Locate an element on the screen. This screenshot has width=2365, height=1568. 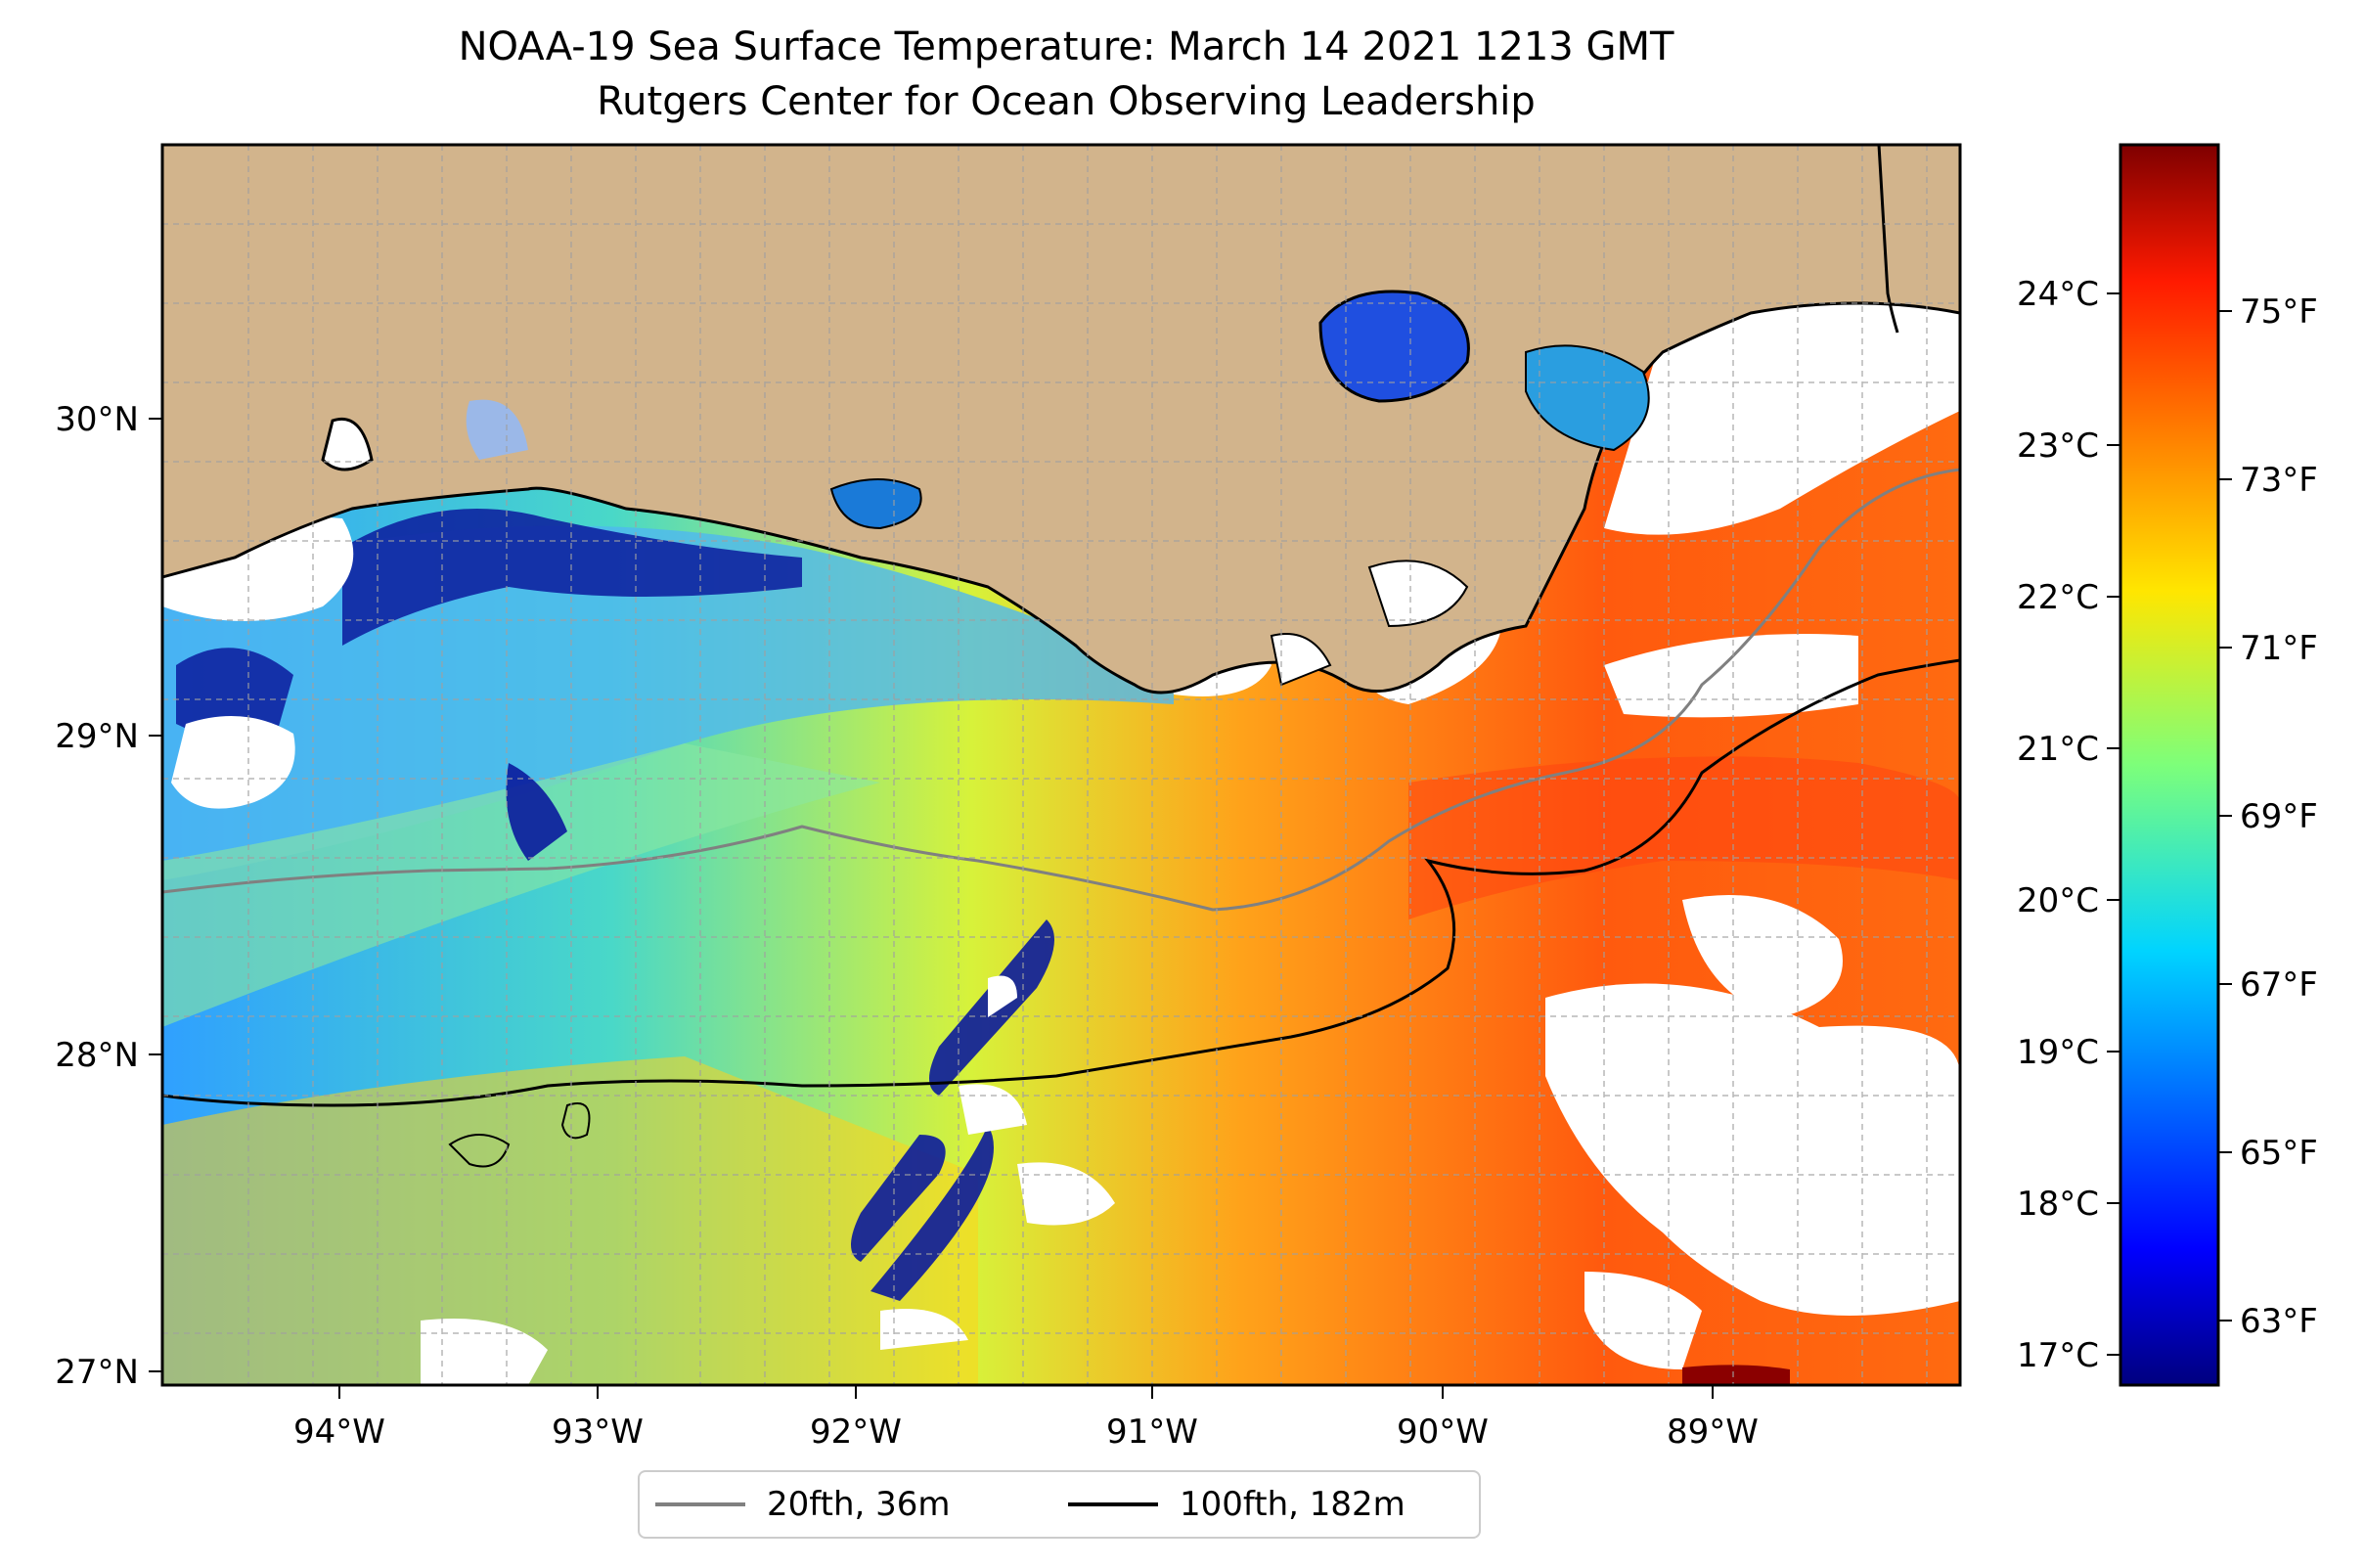
cool-water-band is located at coordinates (668, 702).